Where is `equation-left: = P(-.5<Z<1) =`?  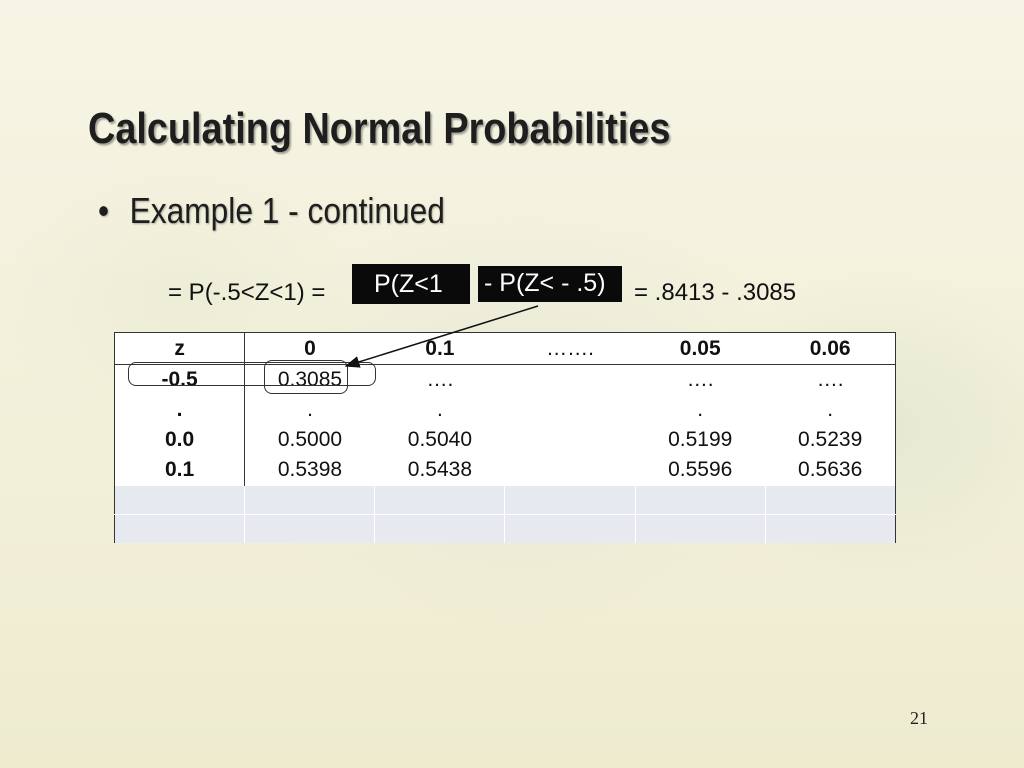
equation-left: = P(-.5<Z<1) = is located at coordinates (247, 292).